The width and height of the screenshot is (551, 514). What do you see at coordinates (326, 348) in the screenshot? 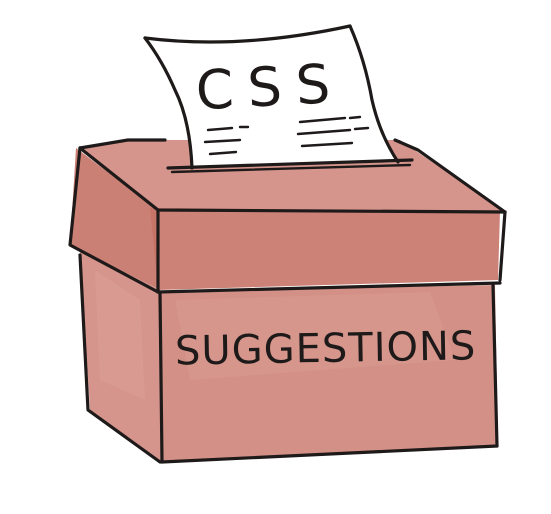
I see `box-label: SUGGESTIONS` at bounding box center [326, 348].